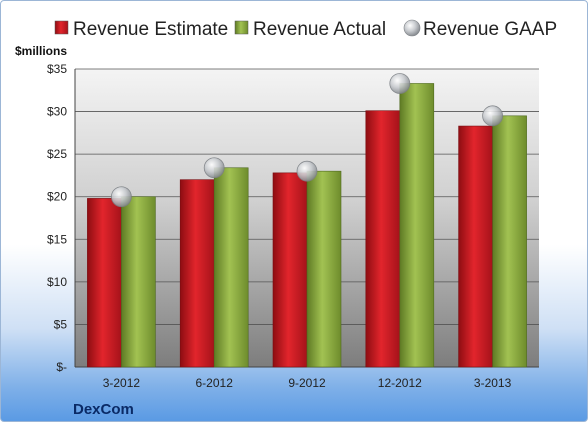  I want to click on y-tick-label-2: $10, so click(57, 282).